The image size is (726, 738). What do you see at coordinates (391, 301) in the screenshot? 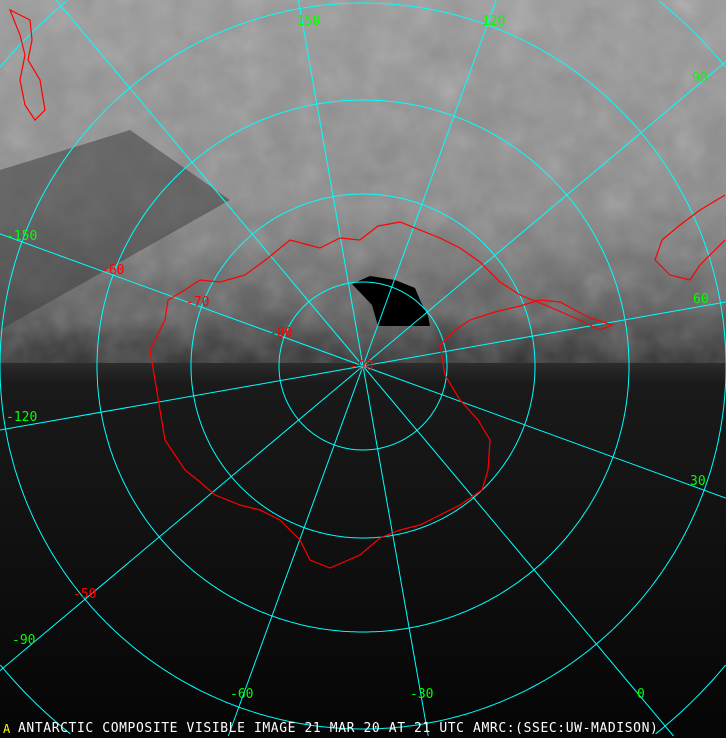
I see `no-data-region` at bounding box center [391, 301].